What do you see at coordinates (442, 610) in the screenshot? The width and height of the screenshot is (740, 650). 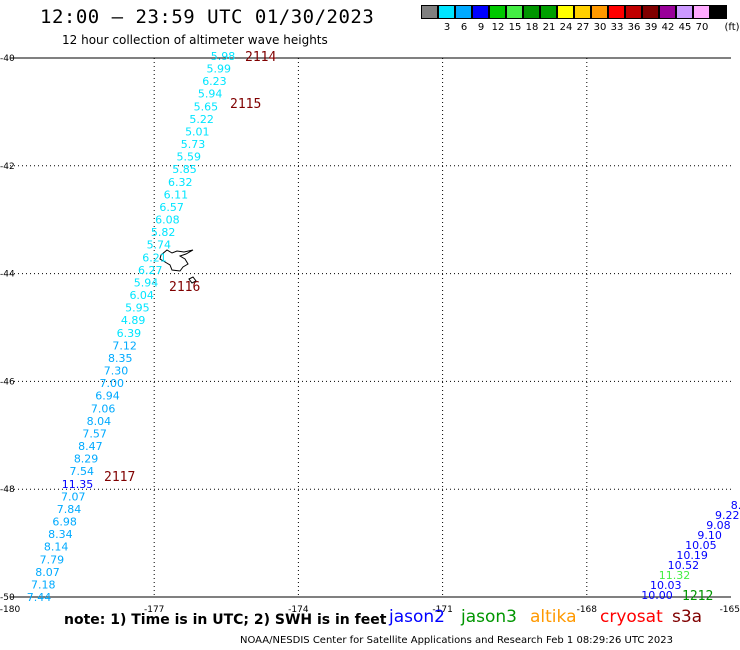 I see `lon-tick-label: -171` at bounding box center [442, 610].